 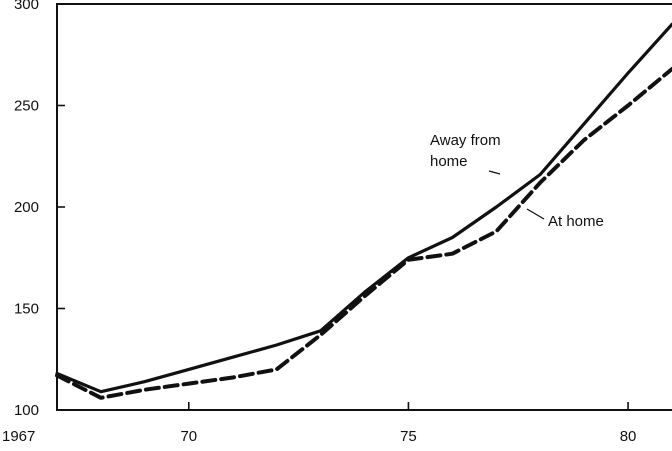 I want to click on x-tick-label-2: 75, so click(x=408, y=436).